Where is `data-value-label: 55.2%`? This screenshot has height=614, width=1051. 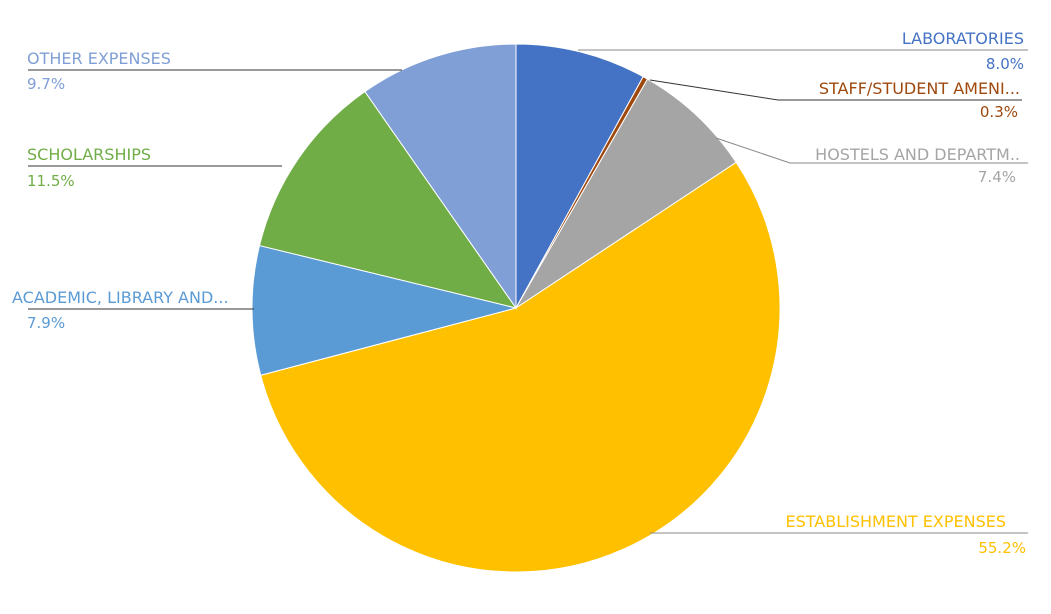
data-value-label: 55.2% is located at coordinates (1002, 548).